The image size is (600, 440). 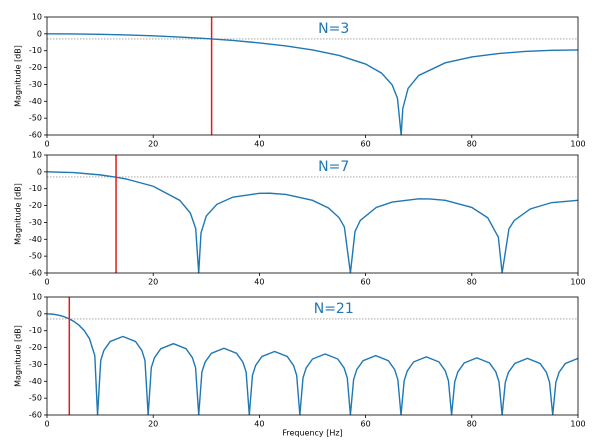 What do you see at coordinates (312, 433) in the screenshot?
I see `x-axis-label: Frequency [Hz]` at bounding box center [312, 433].